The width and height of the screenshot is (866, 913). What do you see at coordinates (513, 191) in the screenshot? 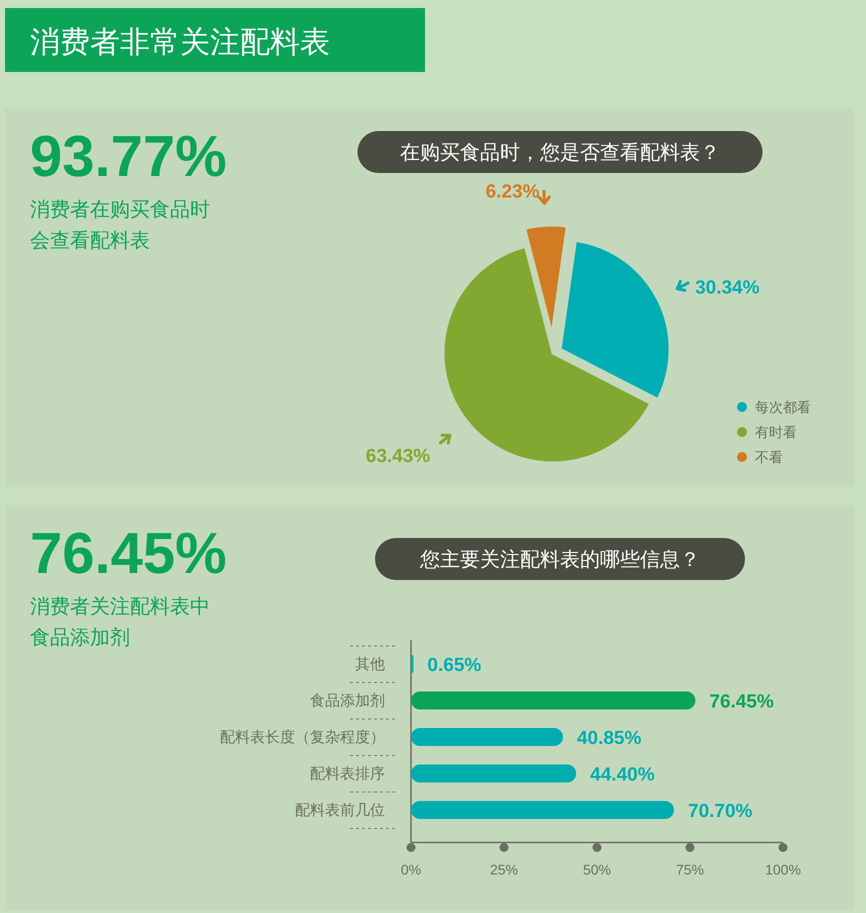
I see `data-label: 6.23%` at bounding box center [513, 191].